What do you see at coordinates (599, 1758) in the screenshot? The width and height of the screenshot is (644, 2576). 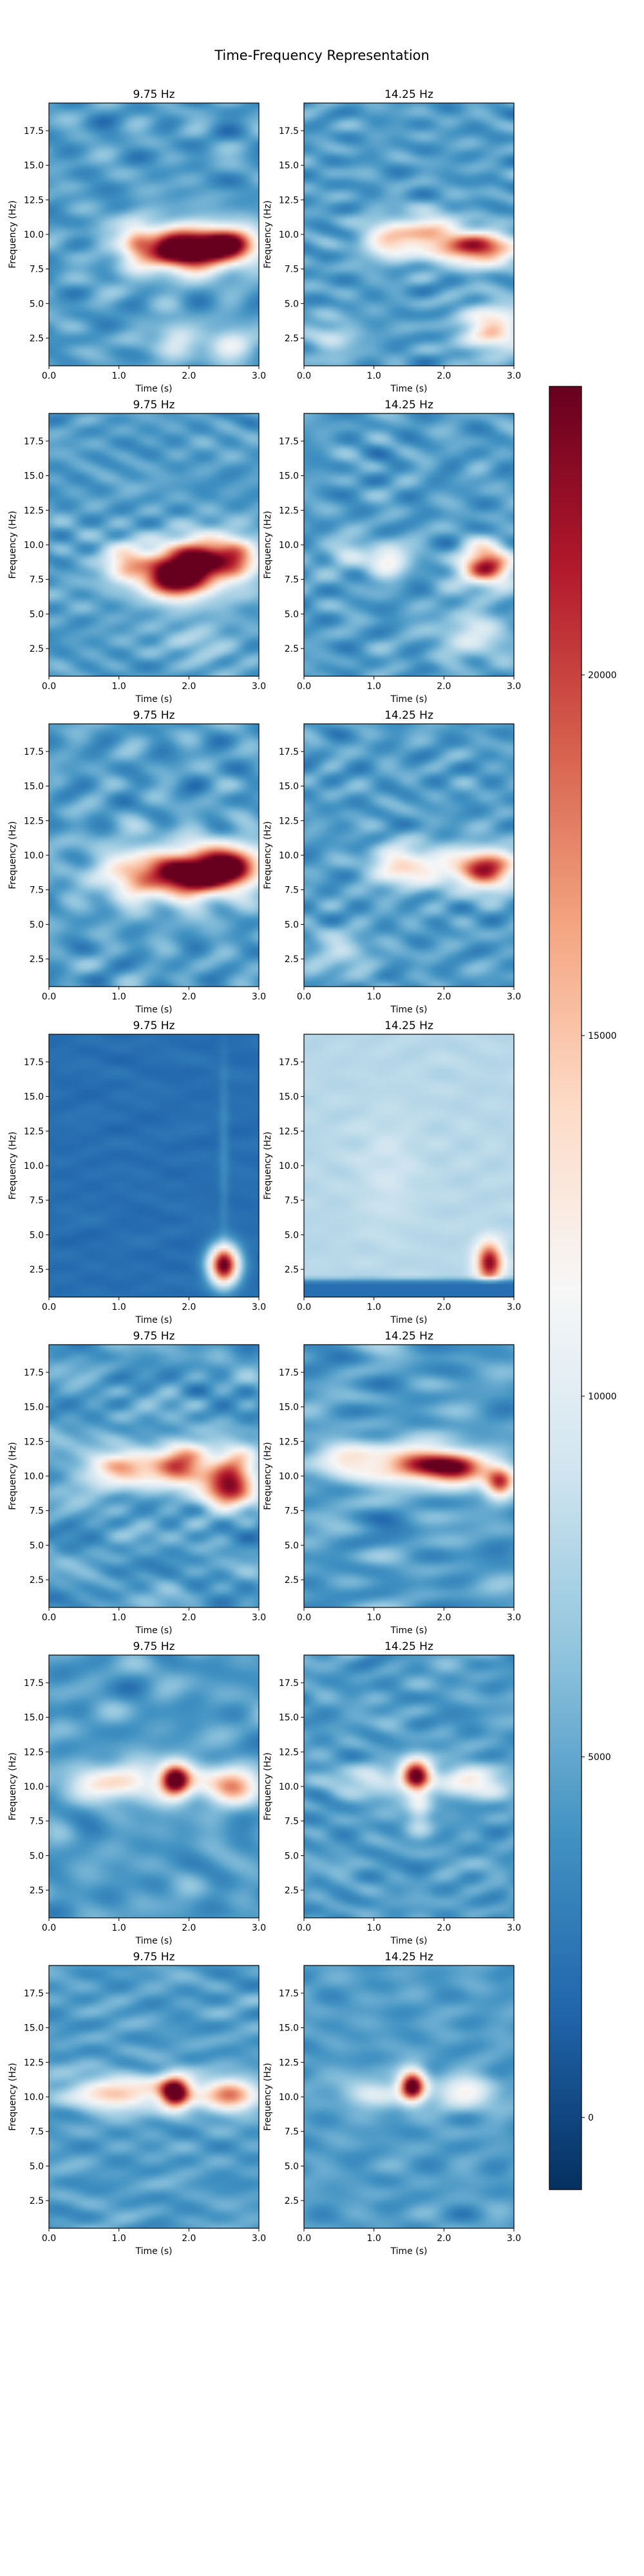 I see `colorbar-tick-label: 5000` at bounding box center [599, 1758].